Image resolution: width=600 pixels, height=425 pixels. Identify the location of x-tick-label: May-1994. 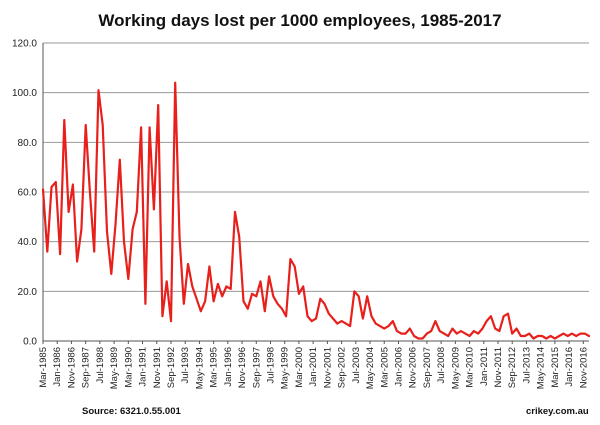
(199, 368).